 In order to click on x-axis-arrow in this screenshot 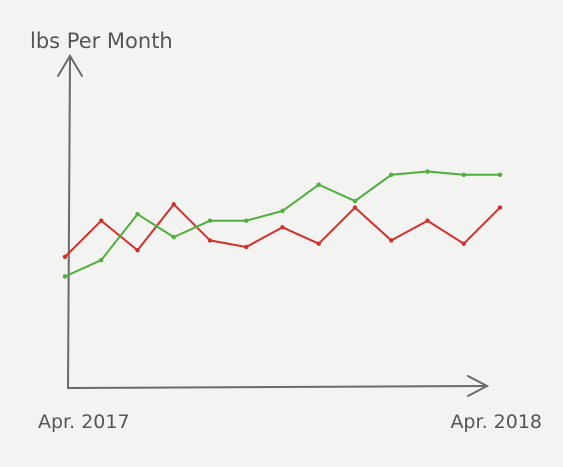, I will do `click(478, 386)`.